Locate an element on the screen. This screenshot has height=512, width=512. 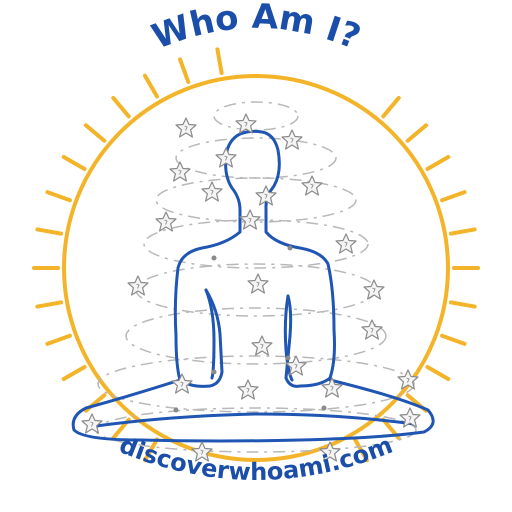
logo-title: Who Am I? is located at coordinates (256, 29).